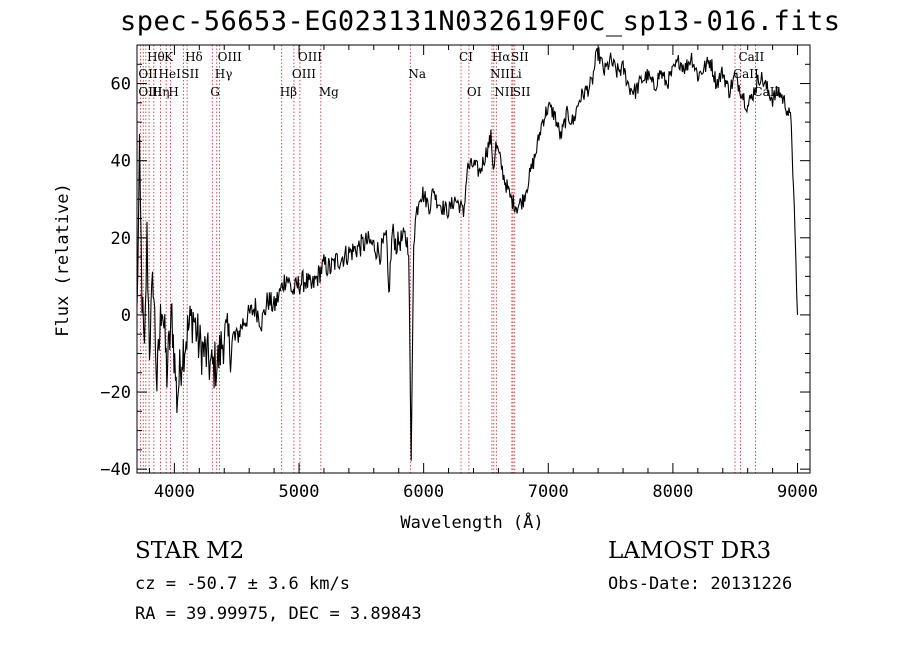  Describe the element at coordinates (161, 92) in the screenshot. I see `line-label: Hη` at that location.